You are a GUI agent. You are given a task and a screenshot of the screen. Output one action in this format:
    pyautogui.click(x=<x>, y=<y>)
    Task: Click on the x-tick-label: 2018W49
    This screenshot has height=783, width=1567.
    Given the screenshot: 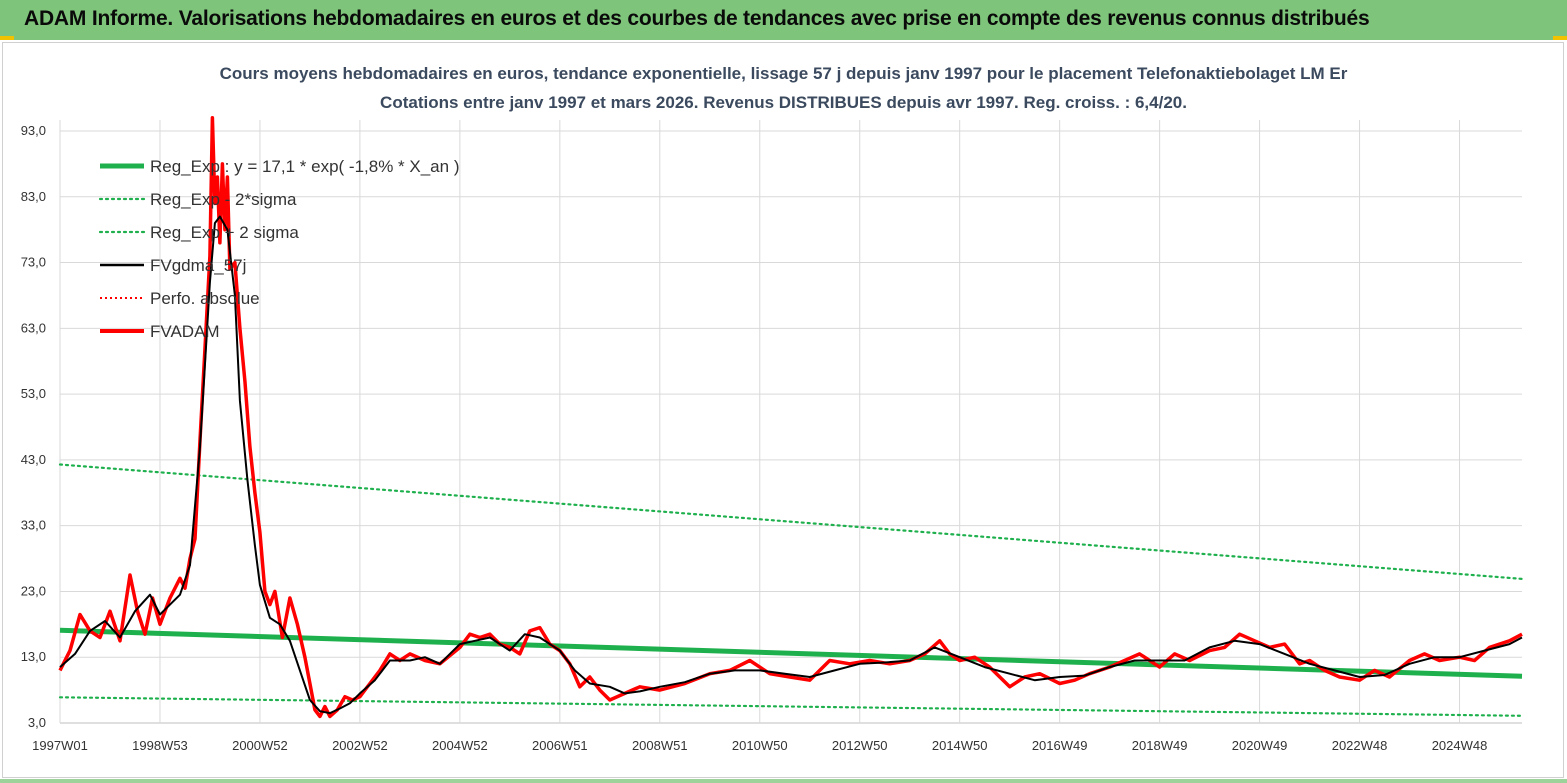 What is the action you would take?
    pyautogui.click(x=1160, y=745)
    